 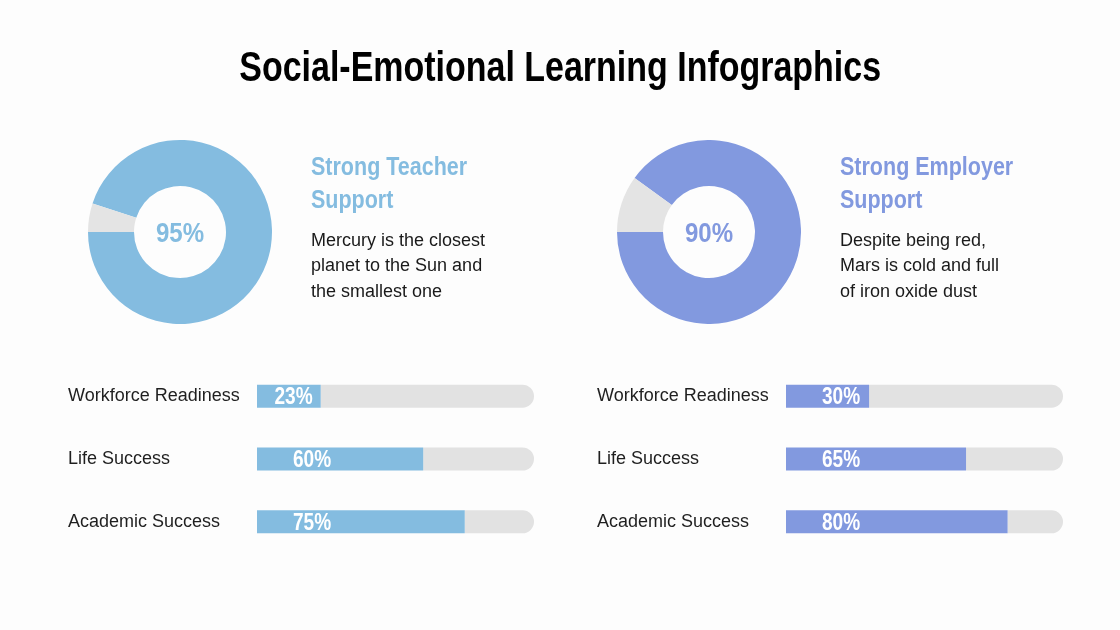 What do you see at coordinates (312, 522) in the screenshot?
I see `data-label: 75%` at bounding box center [312, 522].